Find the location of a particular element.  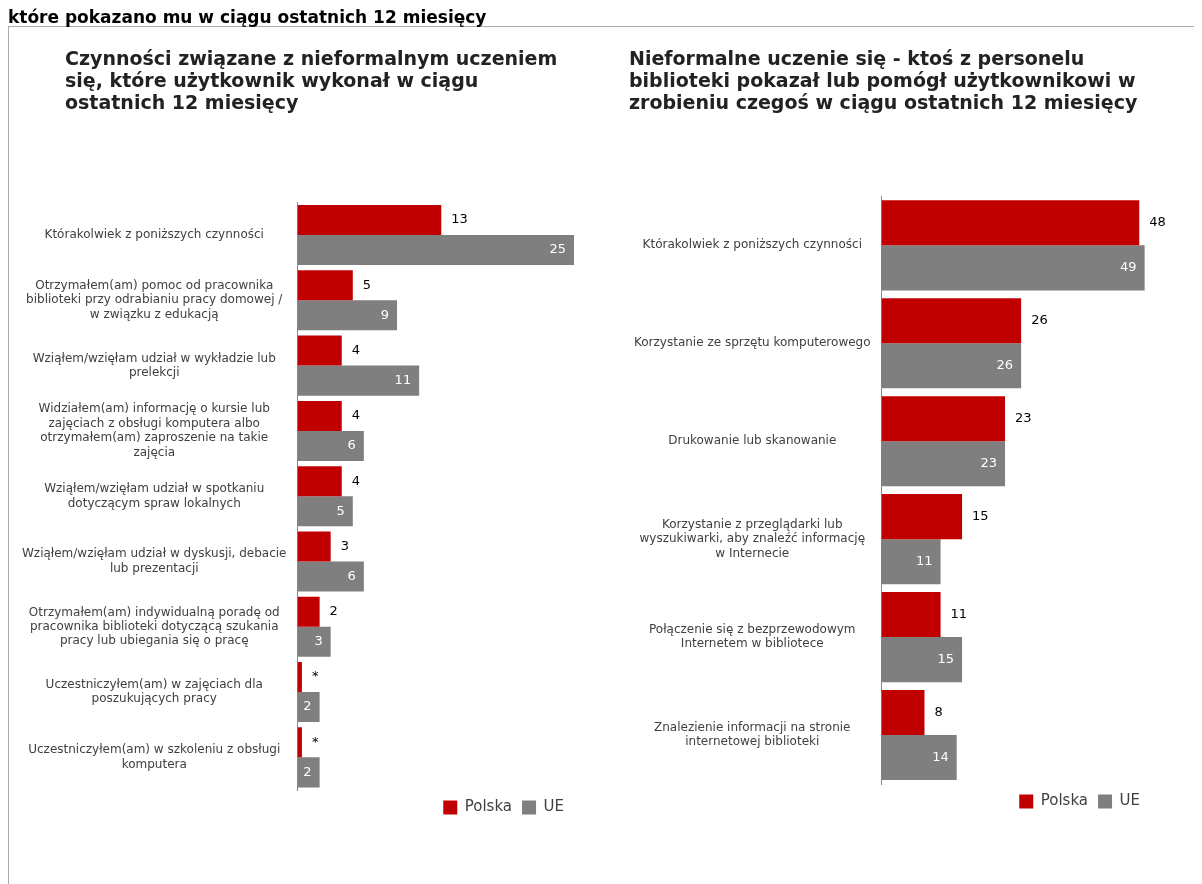

y-tick-label: Wziąłem/wzięłam udział w wykładzie lub prelekcji is located at coordinates (154, 364).